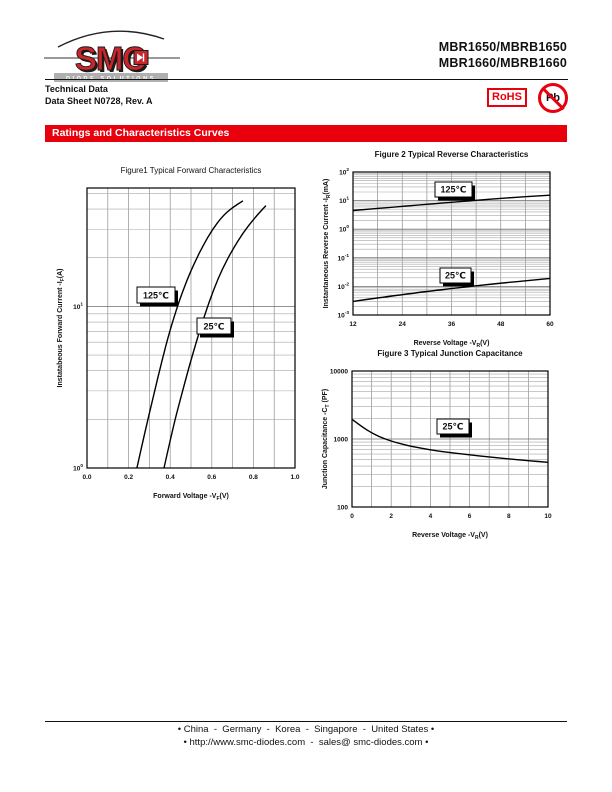 Image resolution: width=612 pixels, height=792 pixels. What do you see at coordinates (339, 372) in the screenshot?
I see `y-tick-label: 10000` at bounding box center [339, 372].